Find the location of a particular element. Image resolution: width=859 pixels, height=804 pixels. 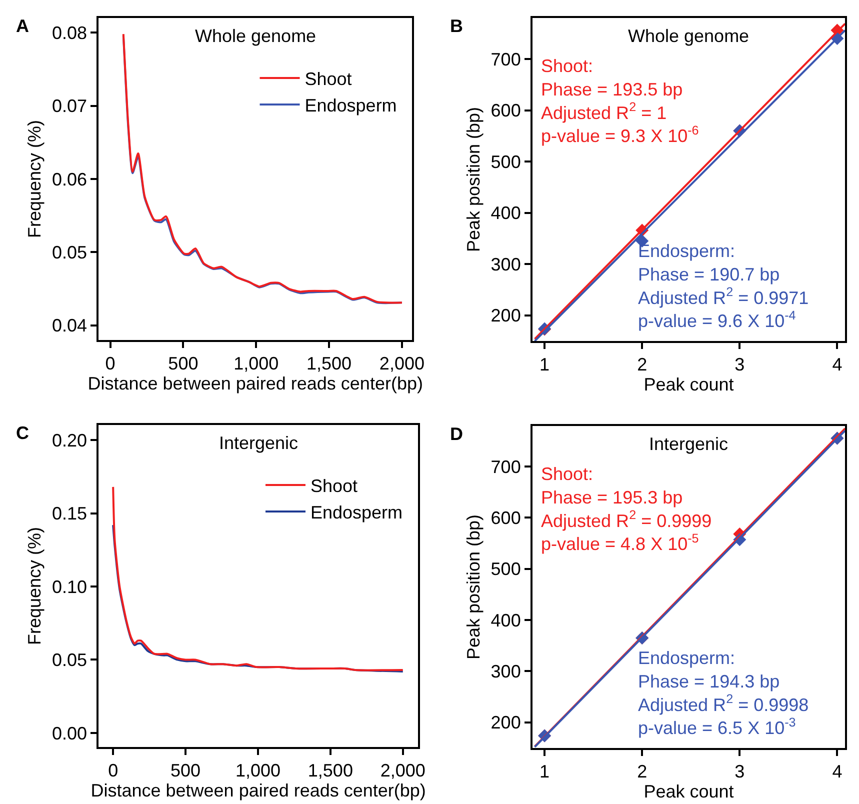

annotation: Shoot: Phase = 193.5 bp Adjusted R$^{2}$ = 1 p-value = 9.3 X 10$^{-6}$ is located at coordinates (620, 101).